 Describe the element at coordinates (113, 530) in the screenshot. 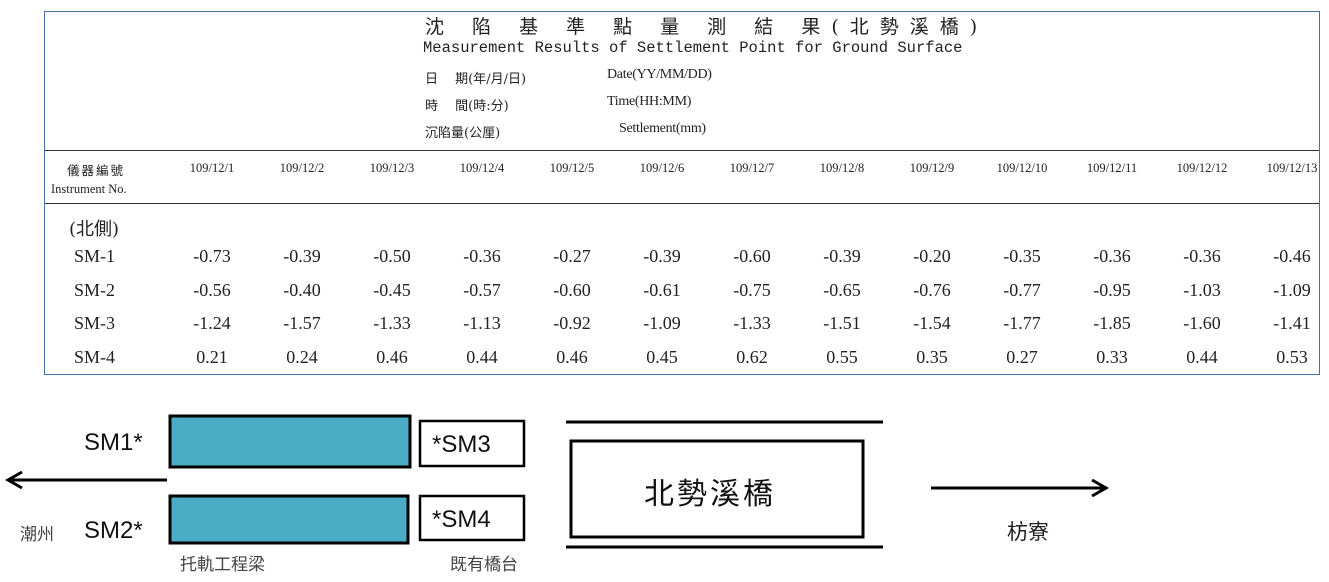

I see `sm2-label: SM2*` at that location.